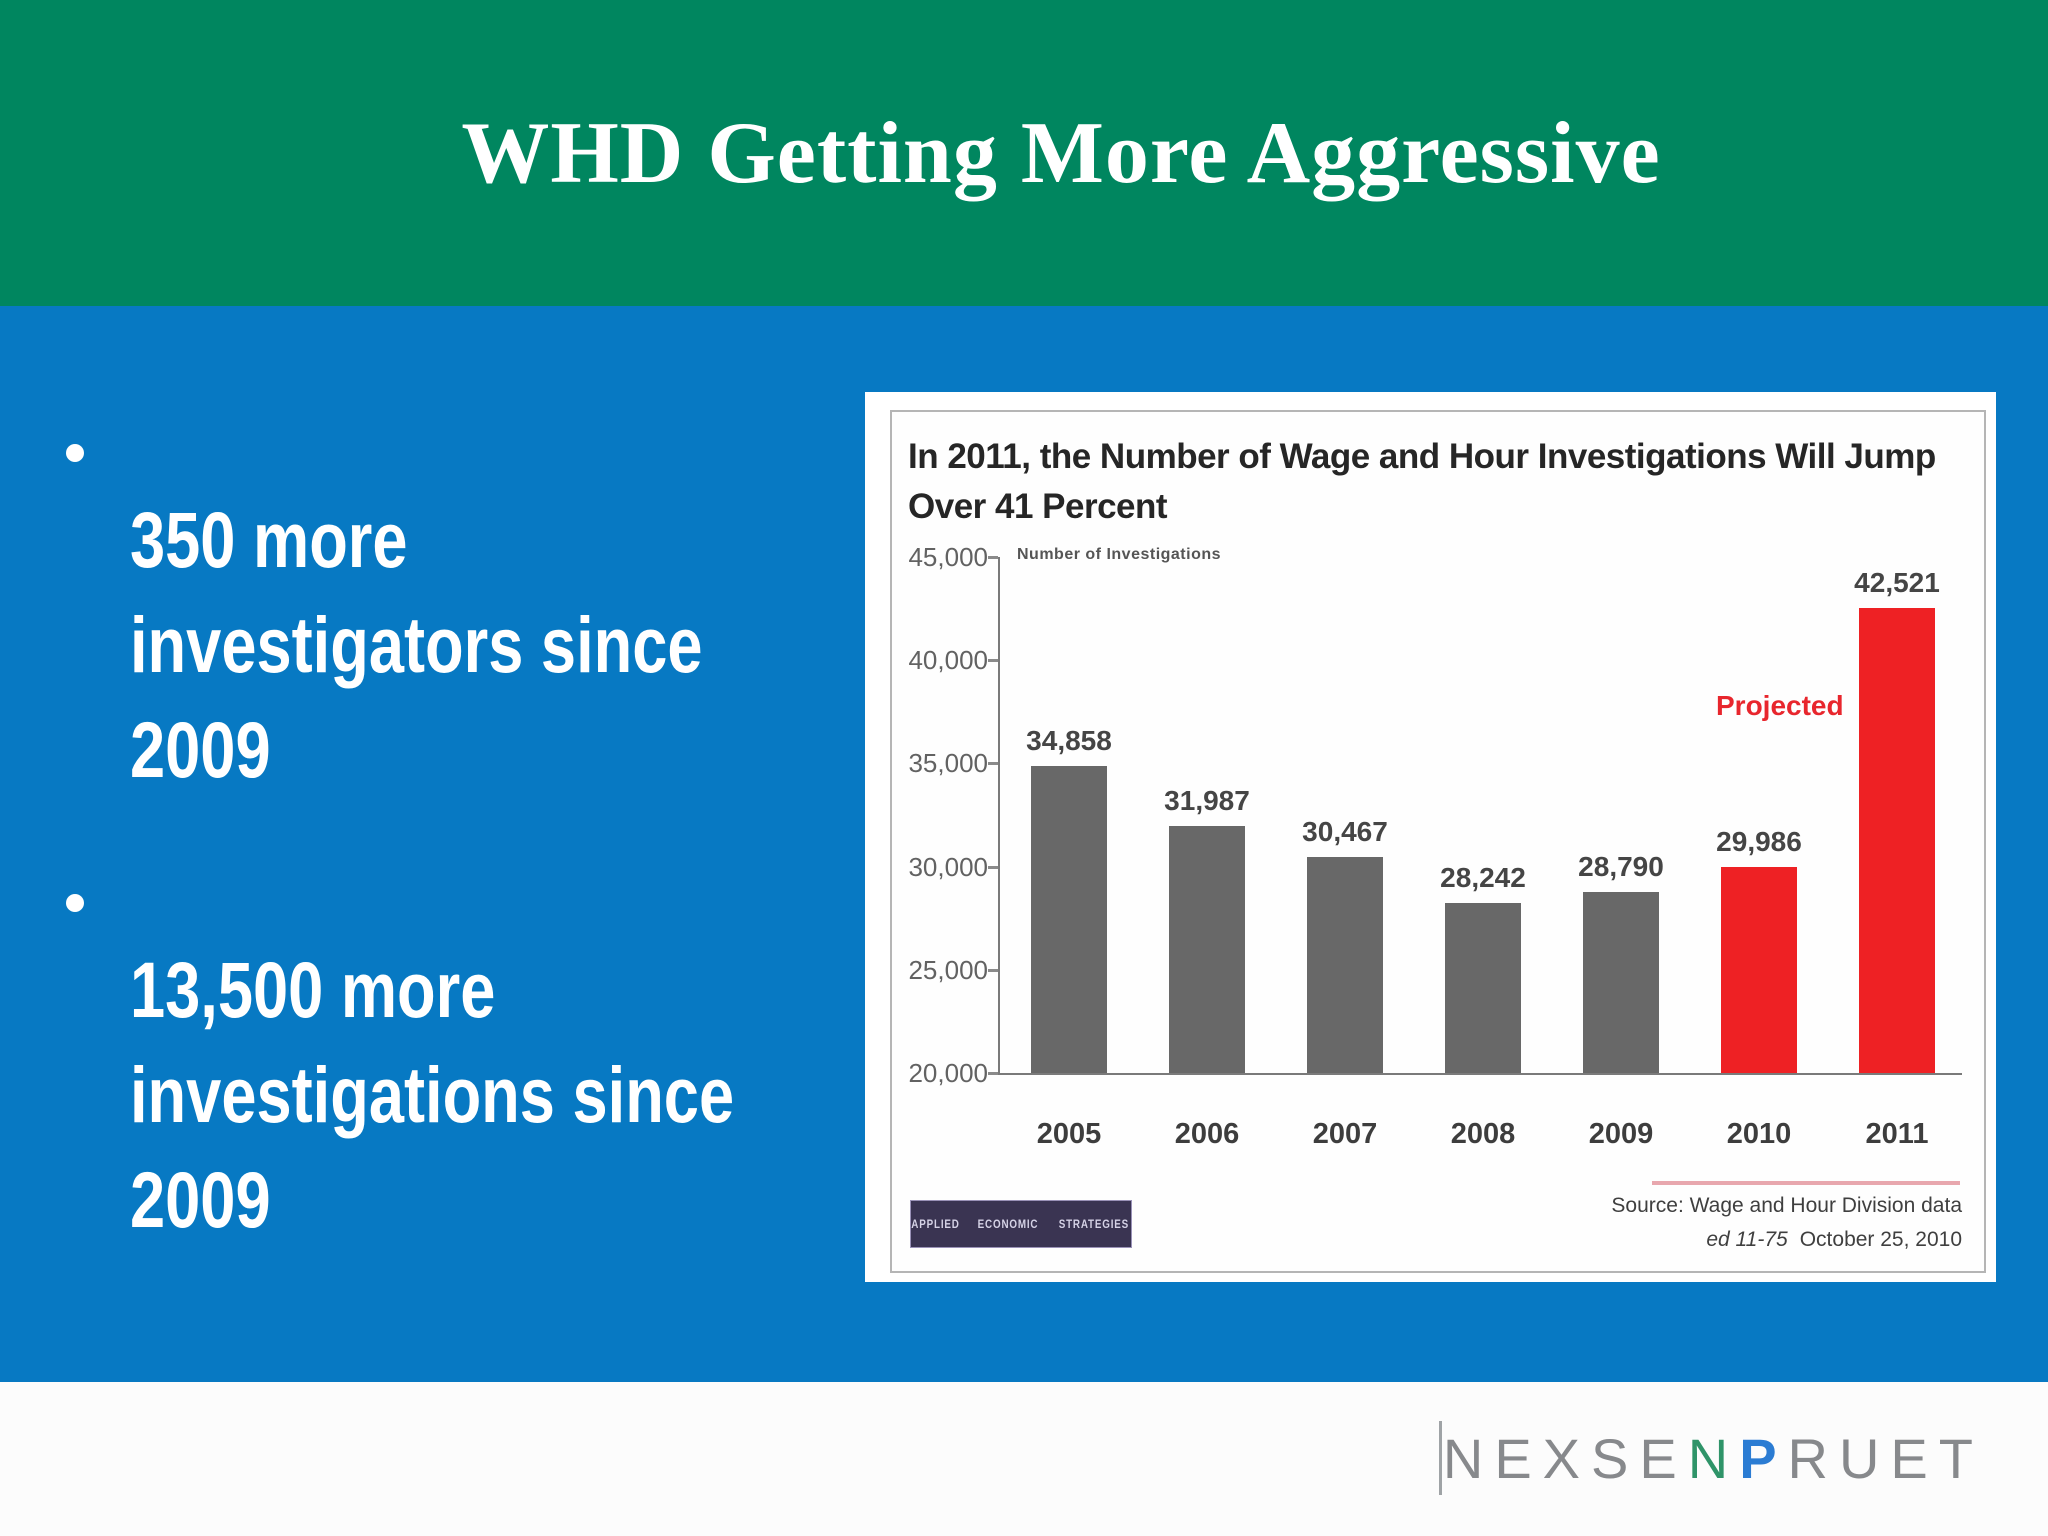  What do you see at coordinates (948, 969) in the screenshot?
I see `y-tick-label: 25,000` at bounding box center [948, 969].